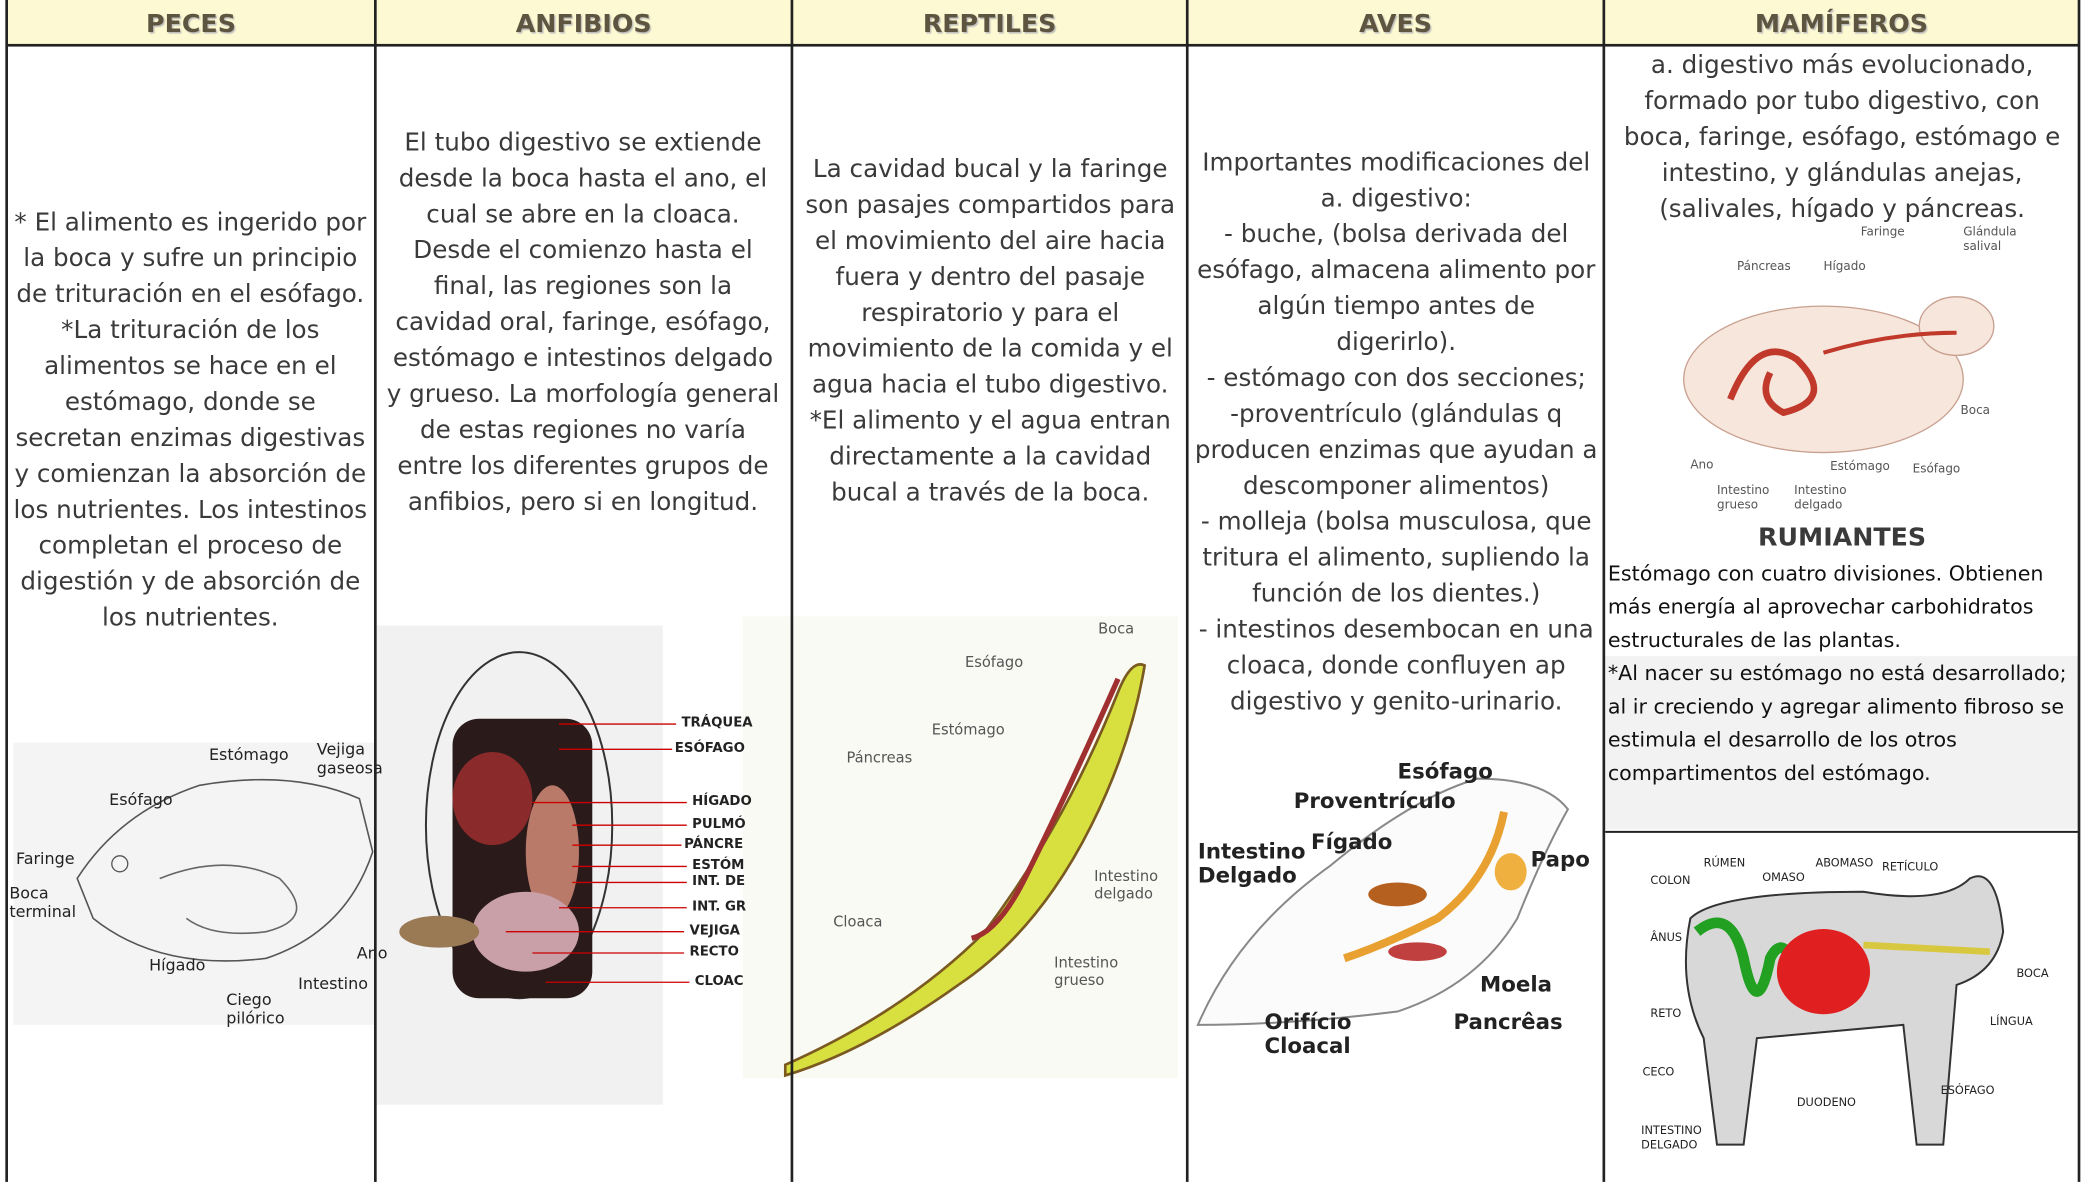 This screenshot has height=1182, width=2087. Describe the element at coordinates (1841, 23) in the screenshot. I see `column-header: MAMÍFEROS` at that location.